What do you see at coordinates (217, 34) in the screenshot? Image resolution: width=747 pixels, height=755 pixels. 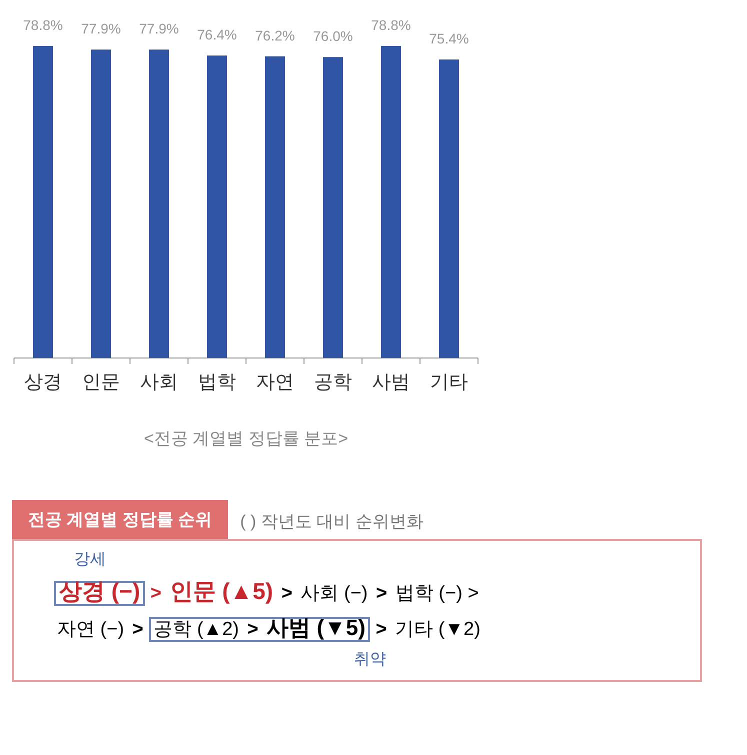 I see `data-label: 76.4%` at bounding box center [217, 34].